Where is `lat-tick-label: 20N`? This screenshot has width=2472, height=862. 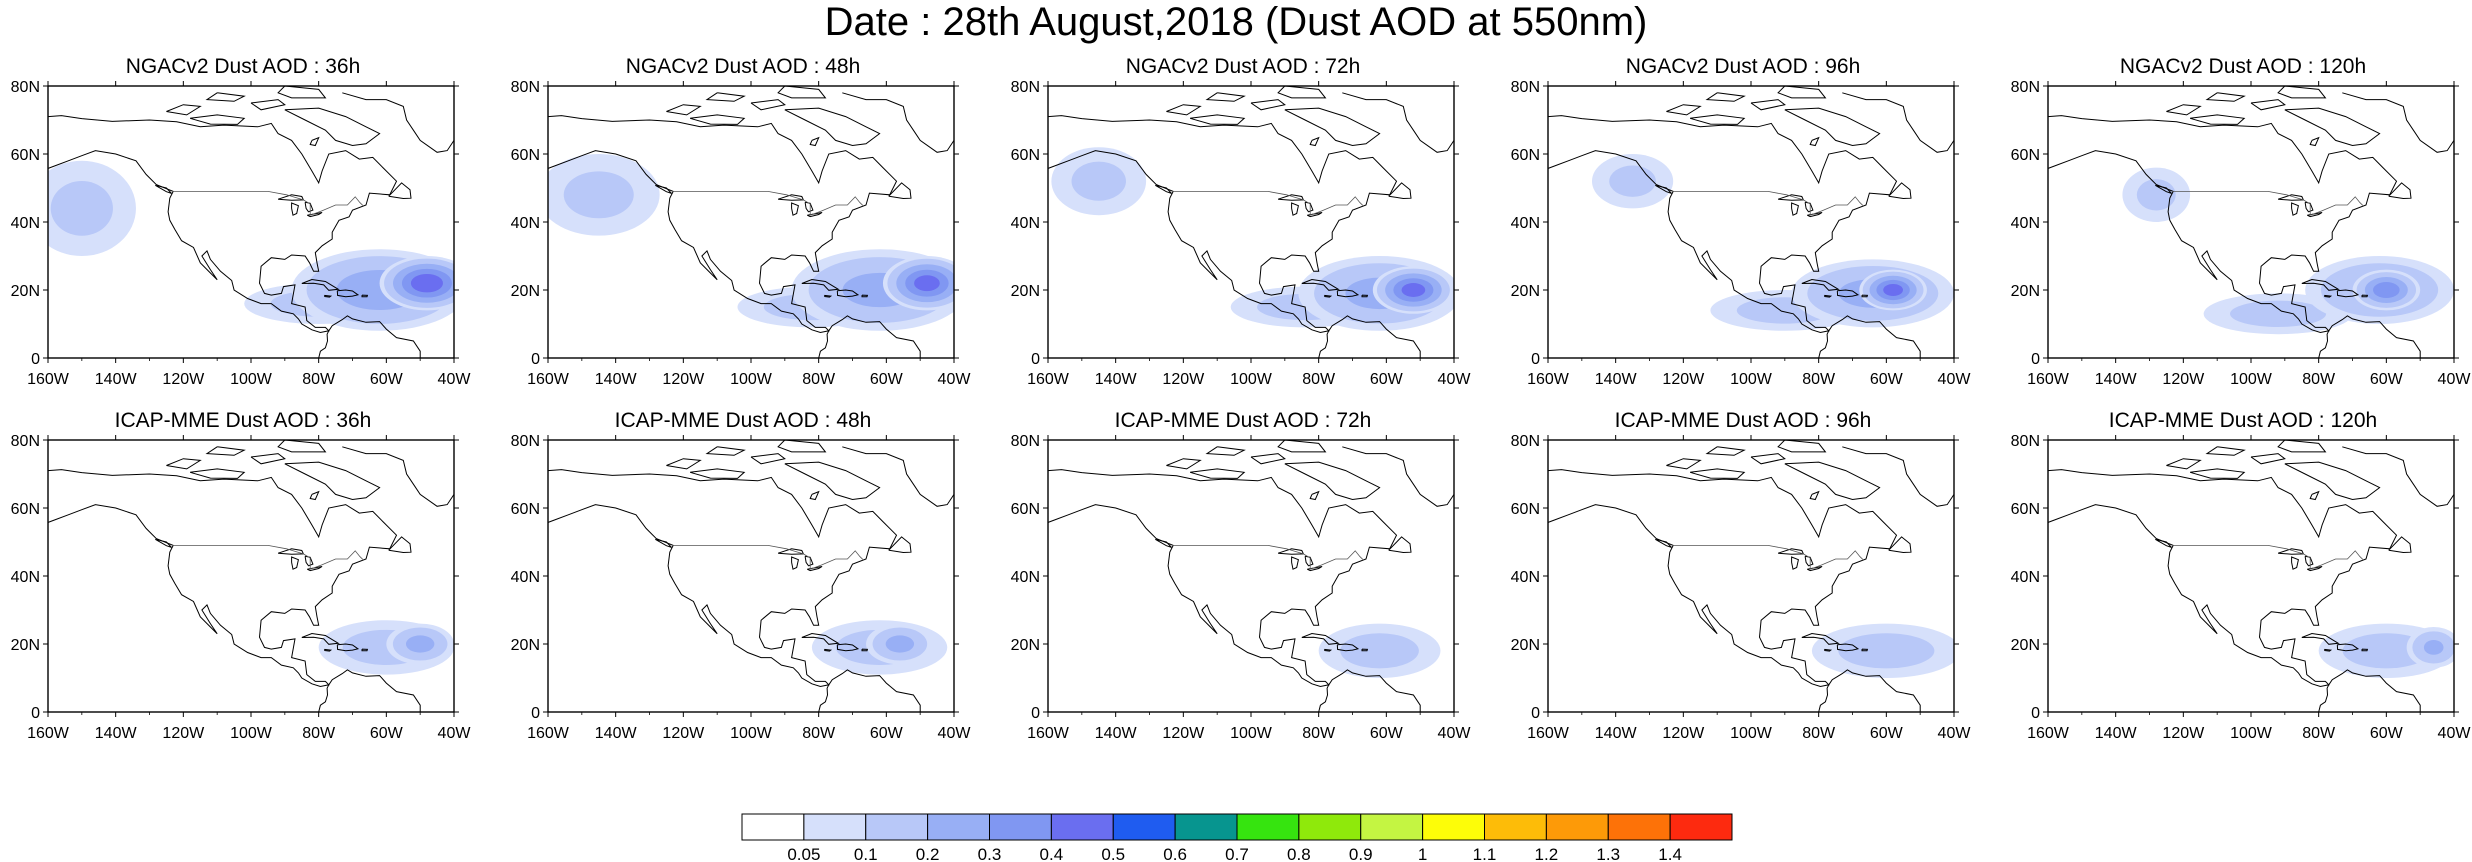
lat-tick-label: 20N is located at coordinates (525, 291).